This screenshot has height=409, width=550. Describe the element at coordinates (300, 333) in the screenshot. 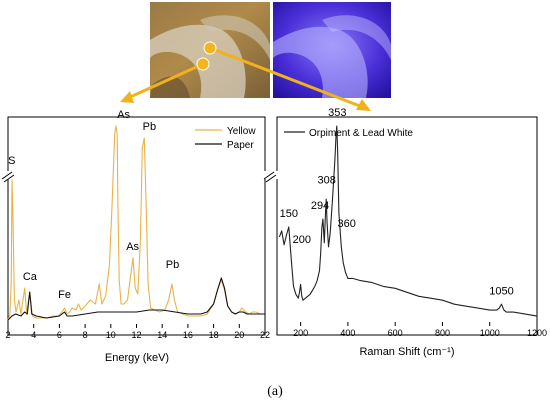

I see `raman-tick-label: 200` at that location.